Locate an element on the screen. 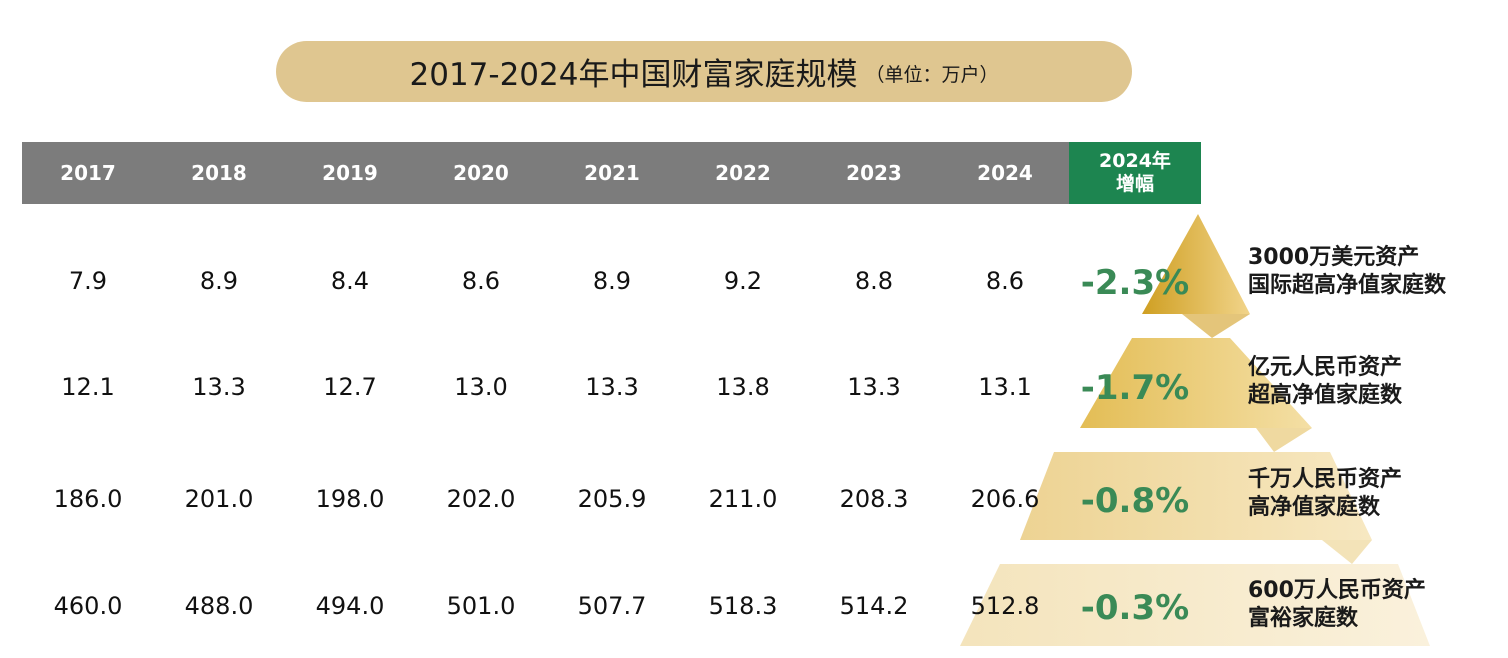 This screenshot has height=658, width=1508. column-header-2019: 2019 is located at coordinates (350, 173).